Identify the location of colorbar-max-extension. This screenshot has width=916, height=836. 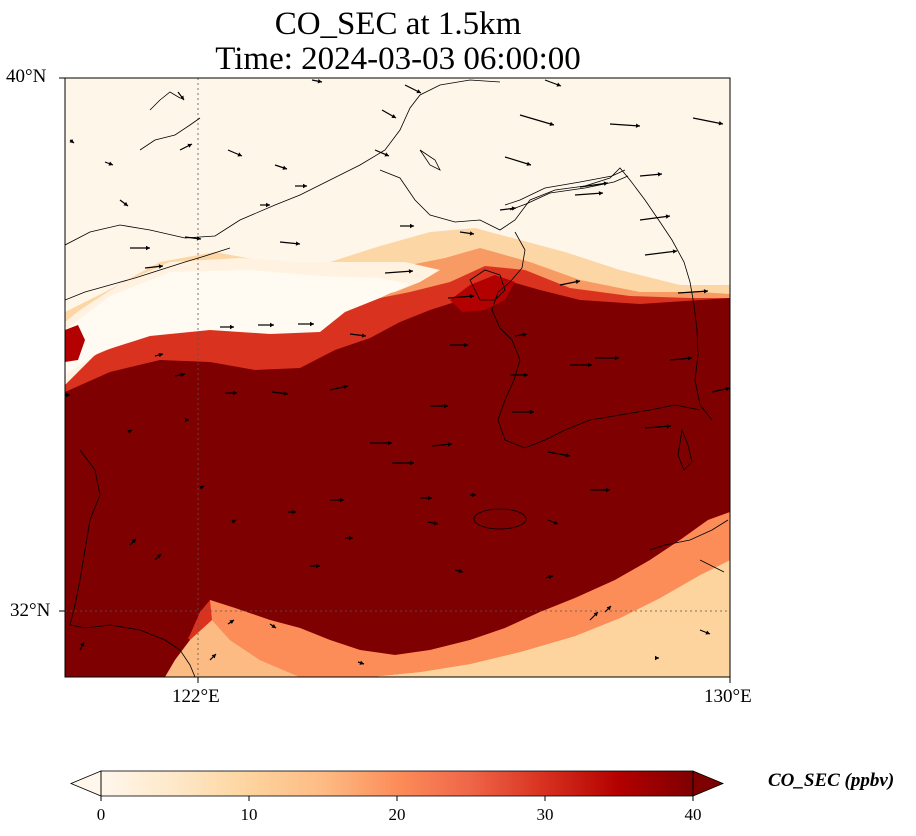
(708, 783).